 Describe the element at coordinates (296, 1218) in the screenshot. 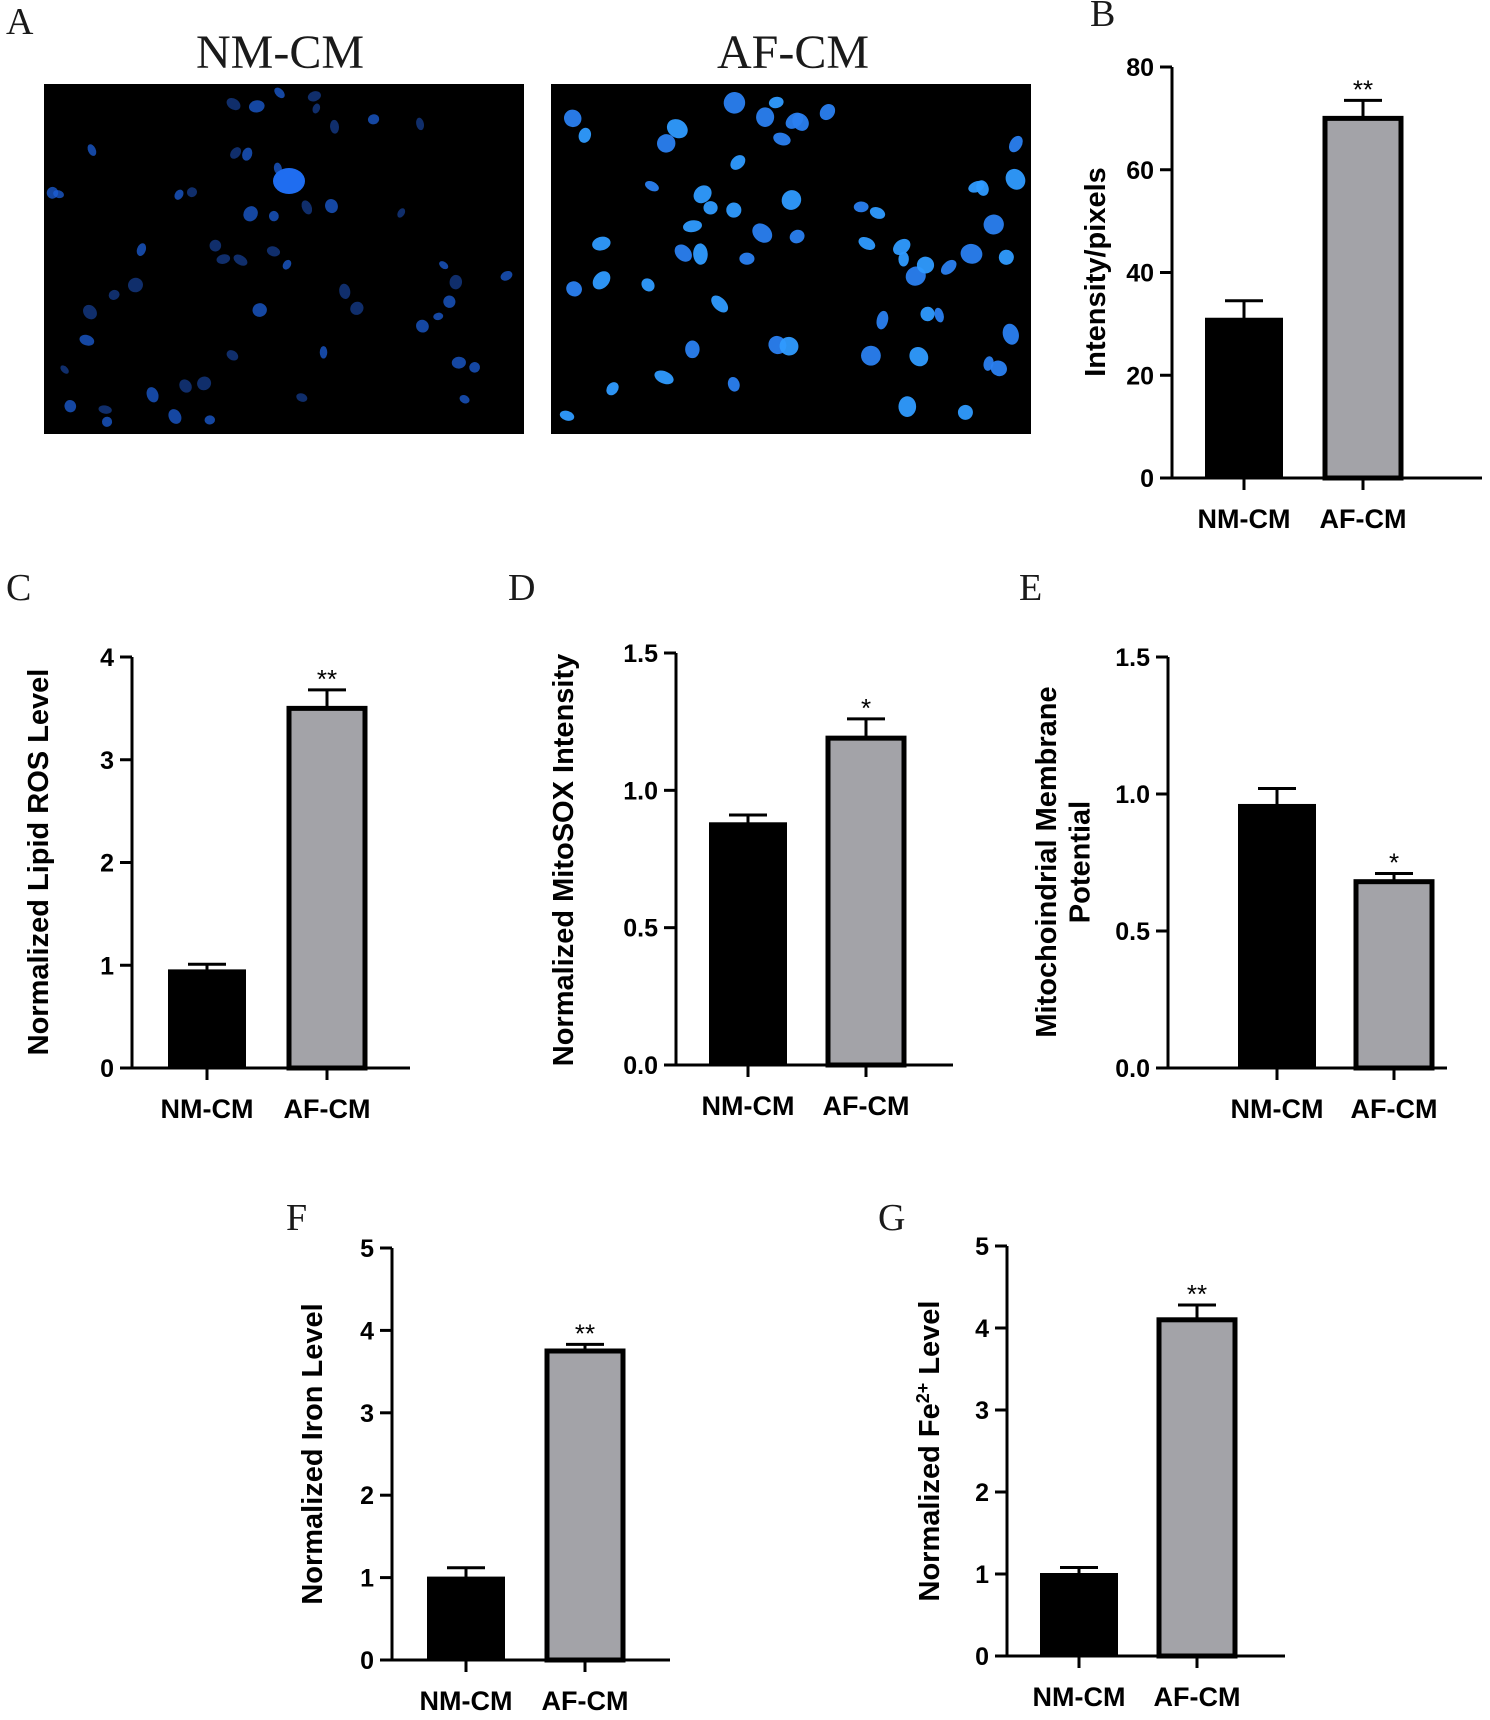

I see `panel-label-f: F` at that location.